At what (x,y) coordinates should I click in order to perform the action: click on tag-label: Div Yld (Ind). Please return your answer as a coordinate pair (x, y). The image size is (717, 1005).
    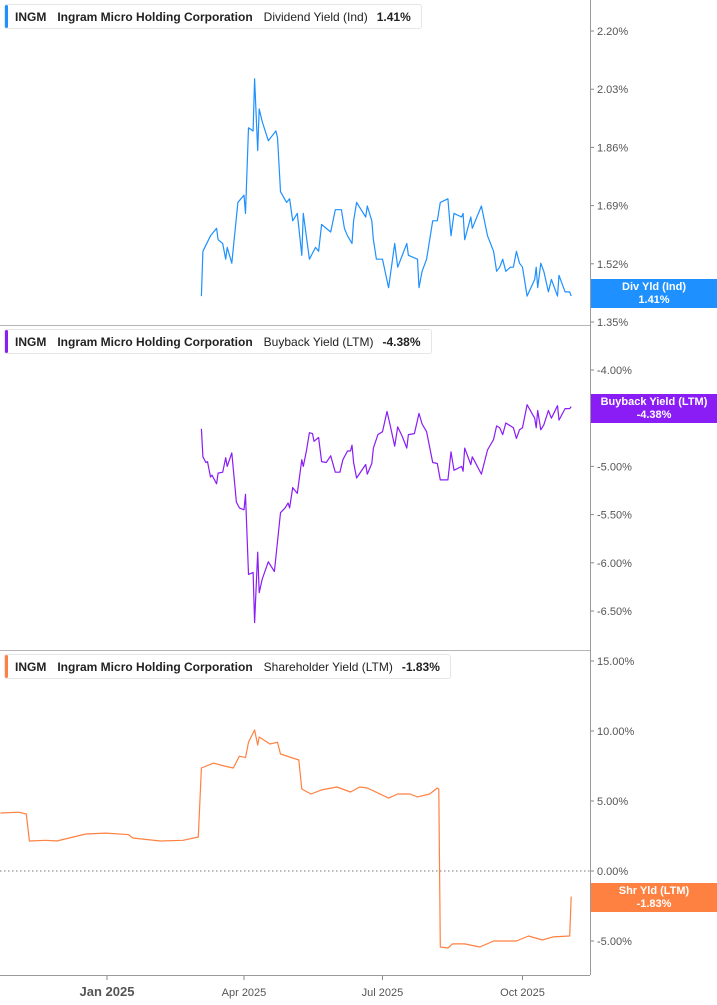
    Looking at the image, I should click on (654, 287).